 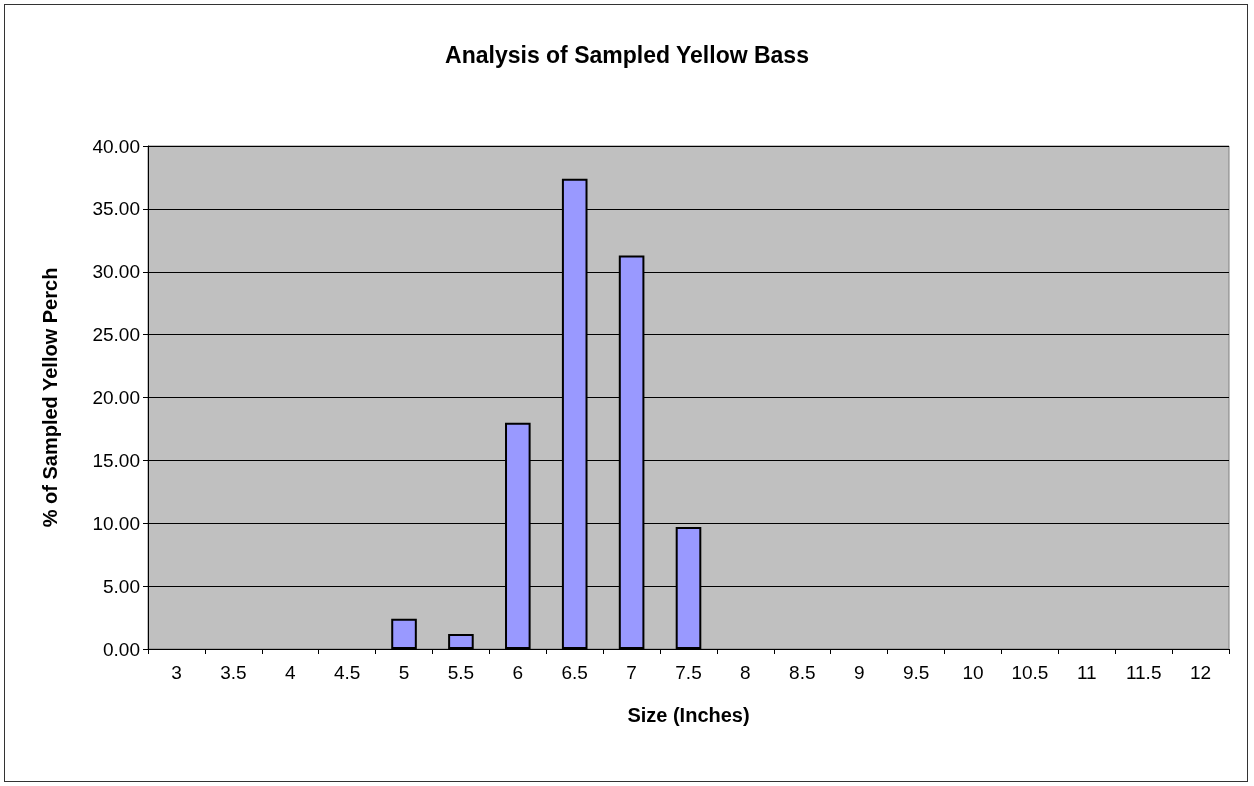 What do you see at coordinates (290, 672) in the screenshot?
I see `x-tick-label: 4` at bounding box center [290, 672].